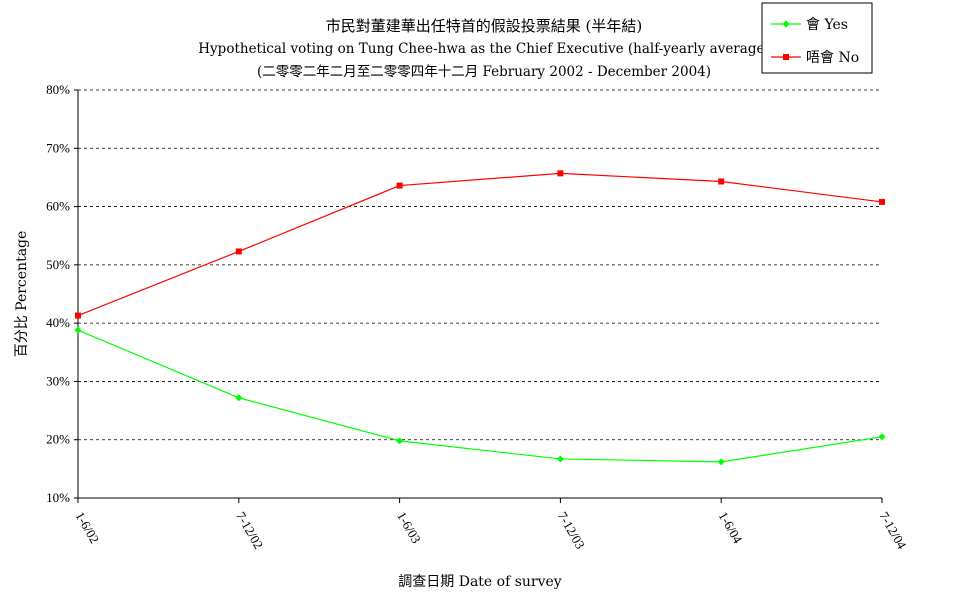  I want to click on y-axis-title: 百分比 Percentage, so click(22, 294).